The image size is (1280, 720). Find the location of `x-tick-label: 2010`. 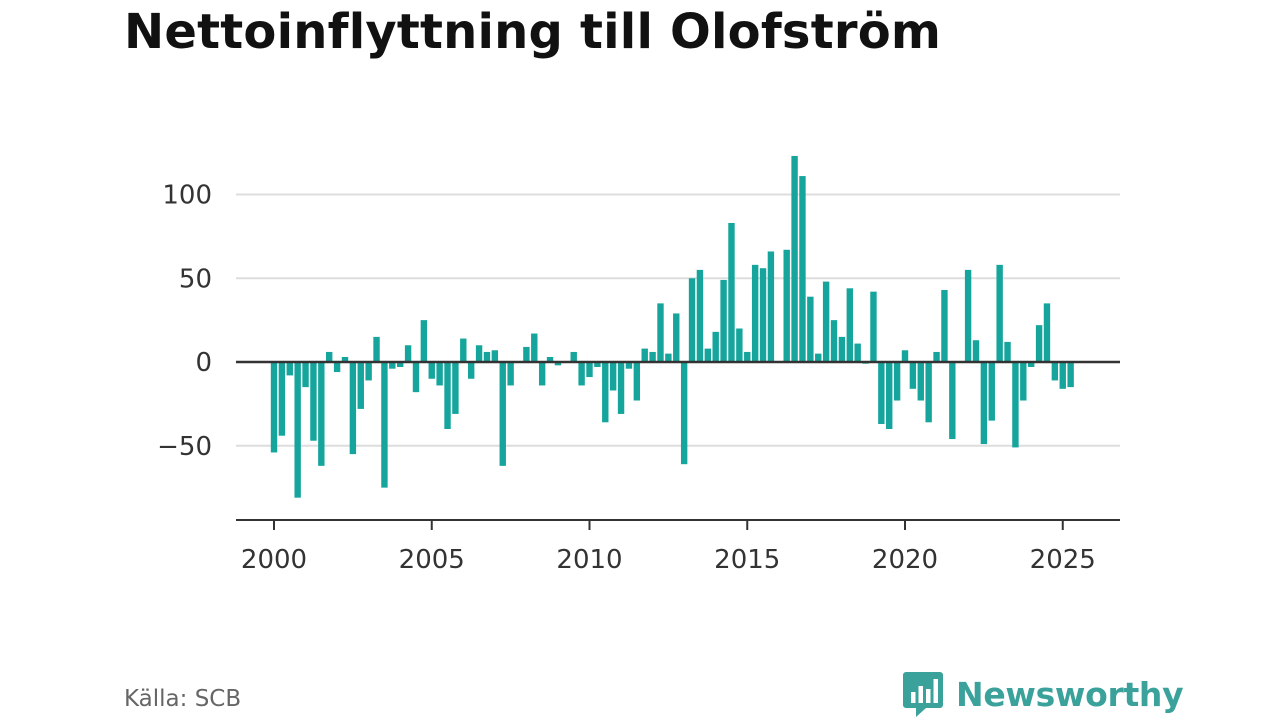

x-tick-label: 2010 is located at coordinates (589, 560).